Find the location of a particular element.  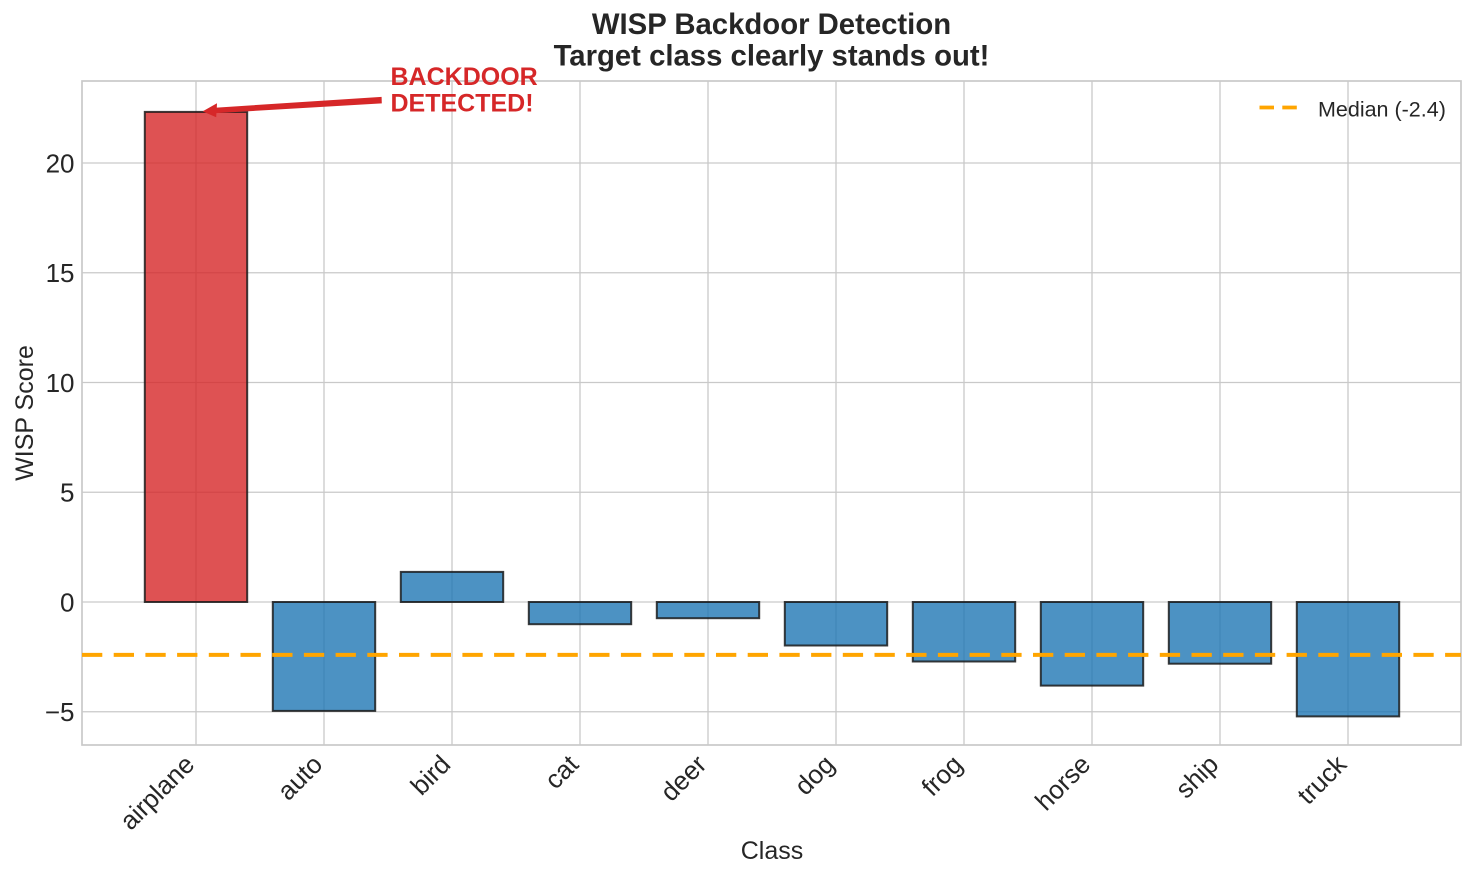

svg-text: 0 is located at coordinates (67, 602).